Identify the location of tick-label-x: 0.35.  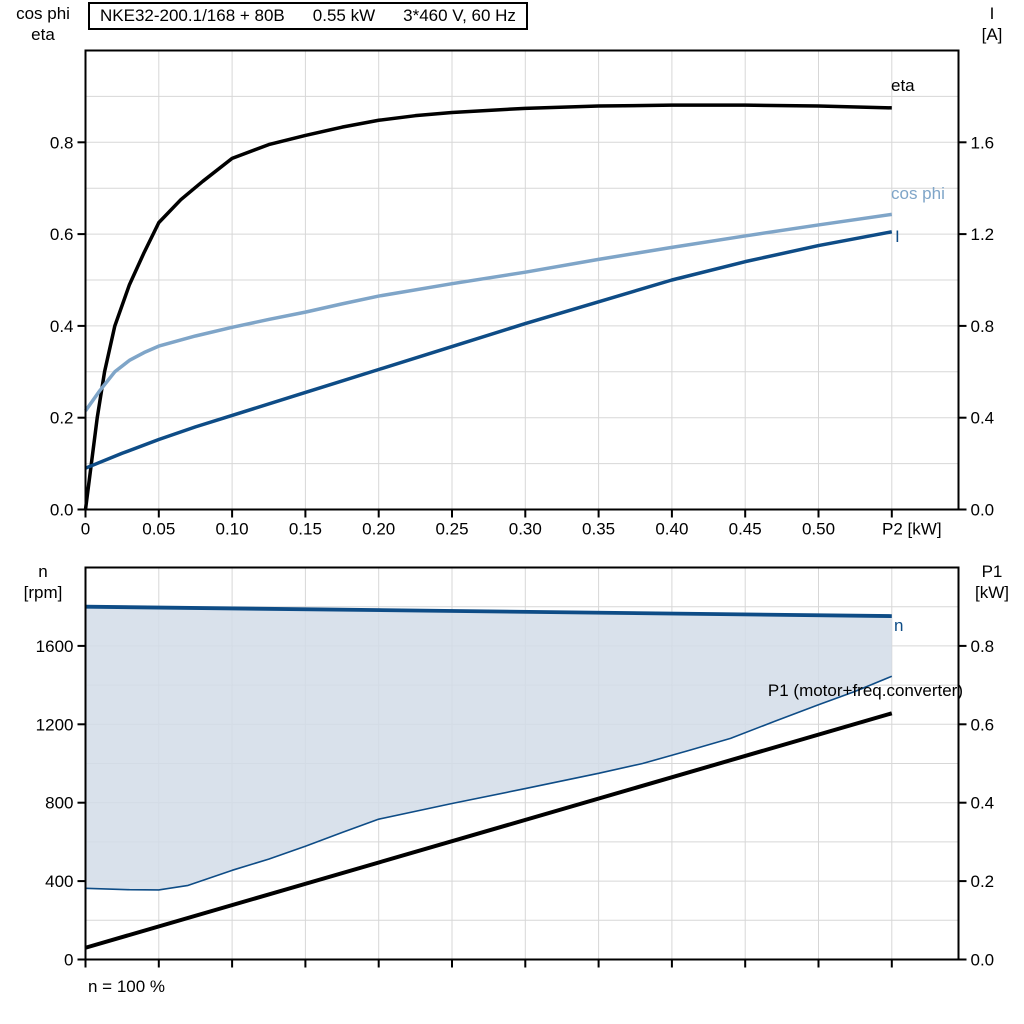
(598, 529).